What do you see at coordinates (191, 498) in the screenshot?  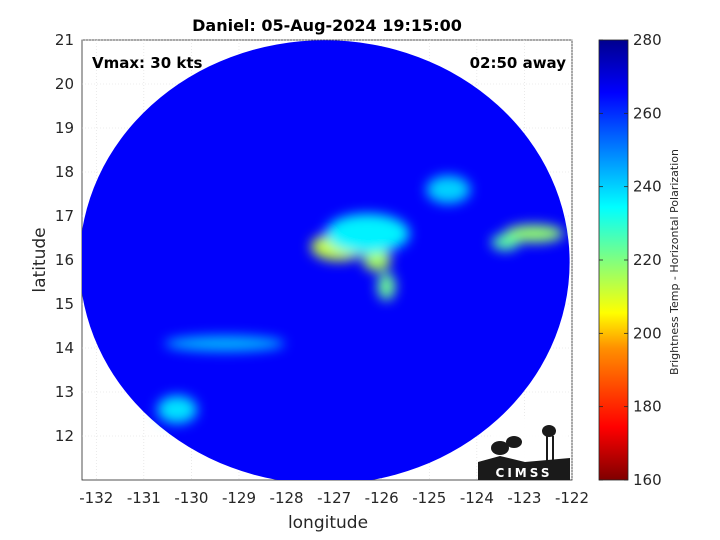 I see `x-tick-label: -130` at bounding box center [191, 498].